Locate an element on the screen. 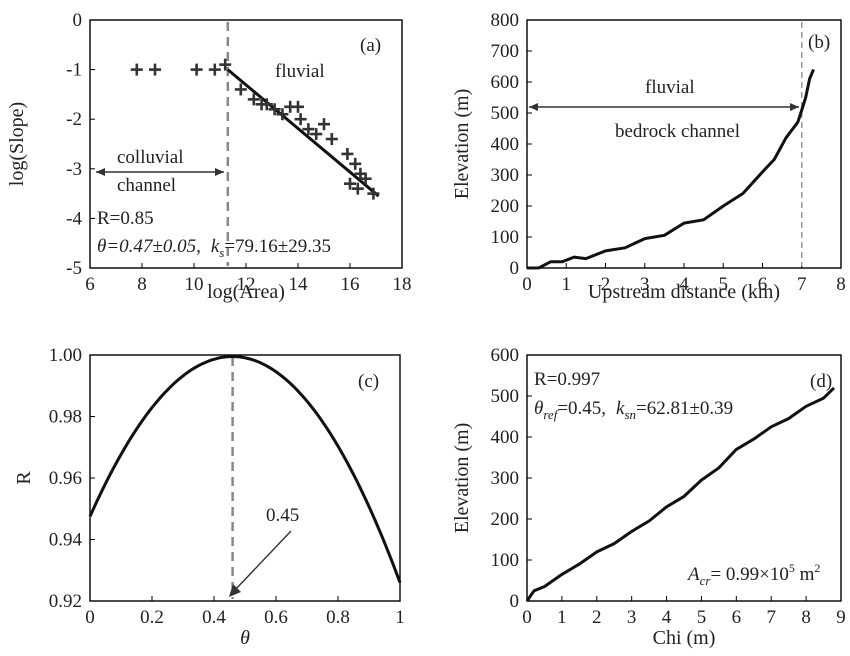 This screenshot has height=656, width=850. panel-b-bedrock-label: bedrock channel is located at coordinates (677, 131).